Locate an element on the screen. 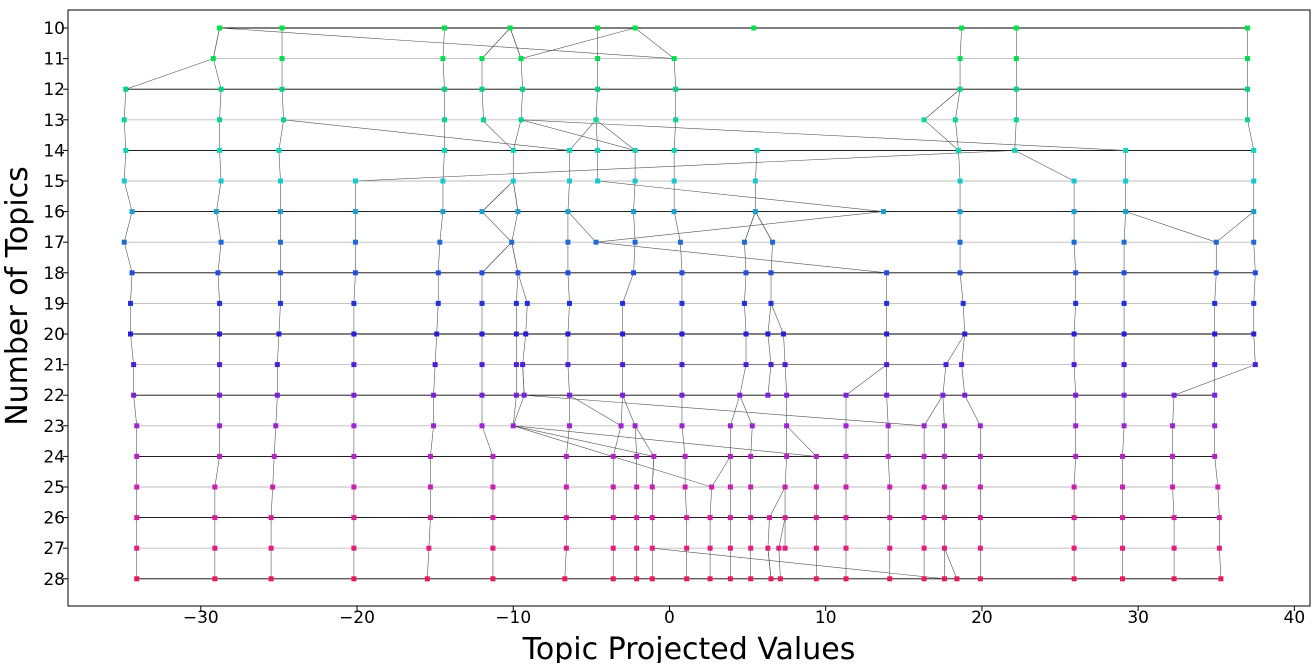 The height and width of the screenshot is (667, 1315). x-tick-label: 10 is located at coordinates (826, 618).